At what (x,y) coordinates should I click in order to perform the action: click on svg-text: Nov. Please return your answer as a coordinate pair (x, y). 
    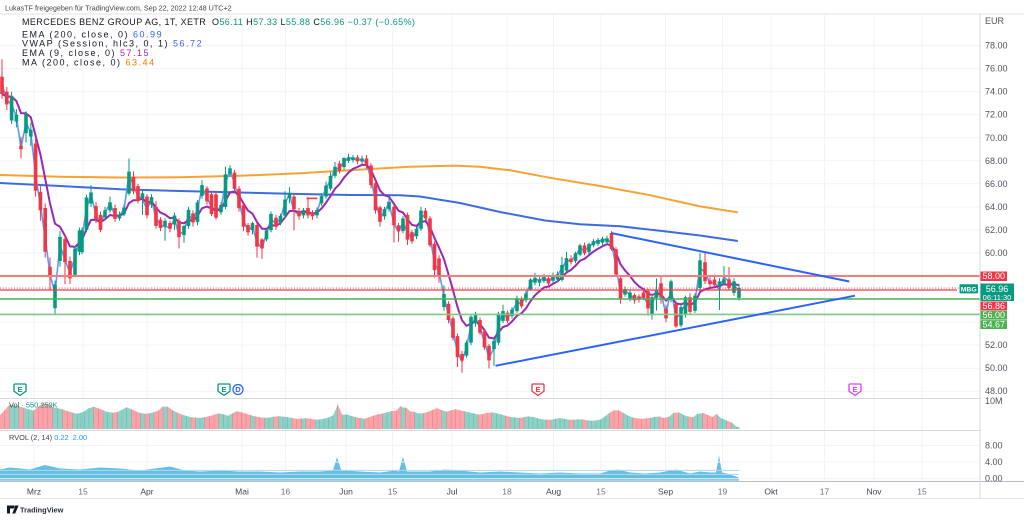
    Looking at the image, I should click on (874, 492).